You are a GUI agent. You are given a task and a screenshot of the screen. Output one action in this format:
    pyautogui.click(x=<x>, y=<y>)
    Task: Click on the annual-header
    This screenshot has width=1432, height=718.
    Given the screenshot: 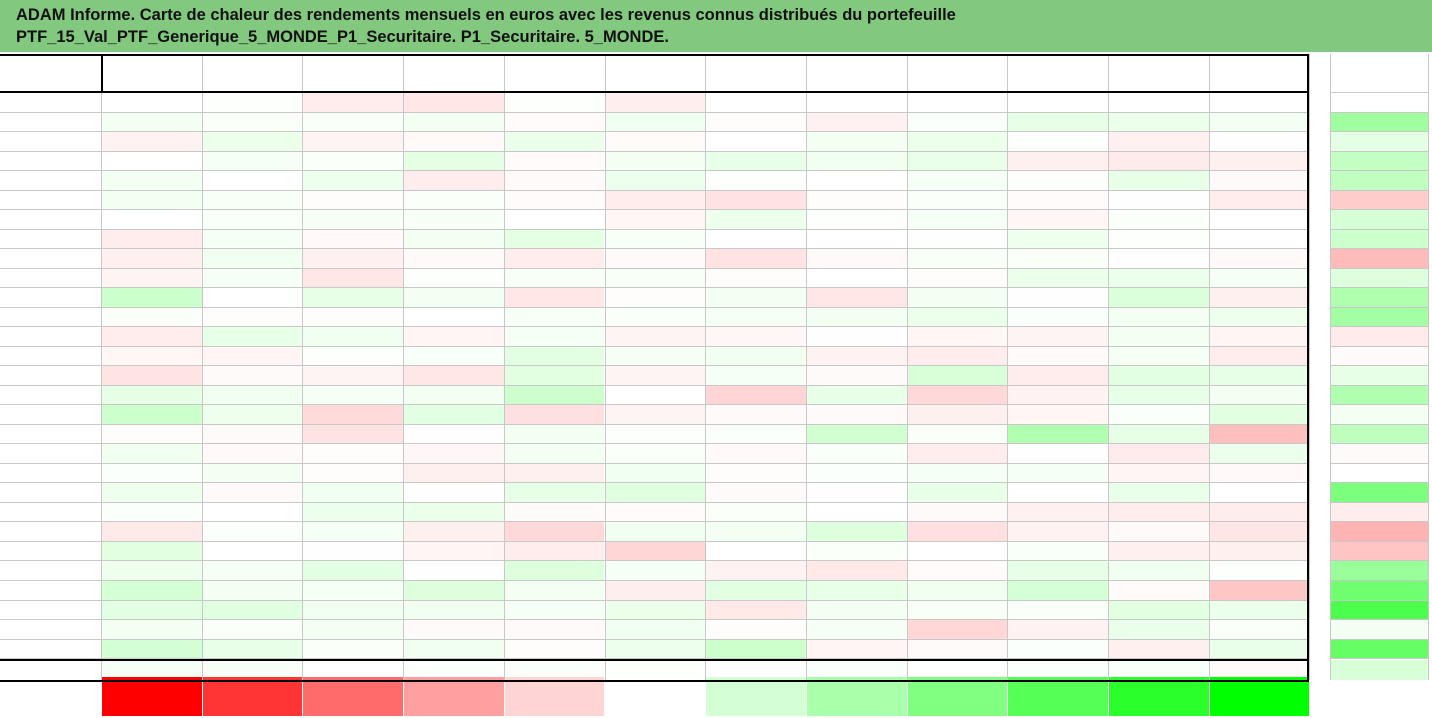 What is the action you would take?
    pyautogui.click(x=1379, y=73)
    